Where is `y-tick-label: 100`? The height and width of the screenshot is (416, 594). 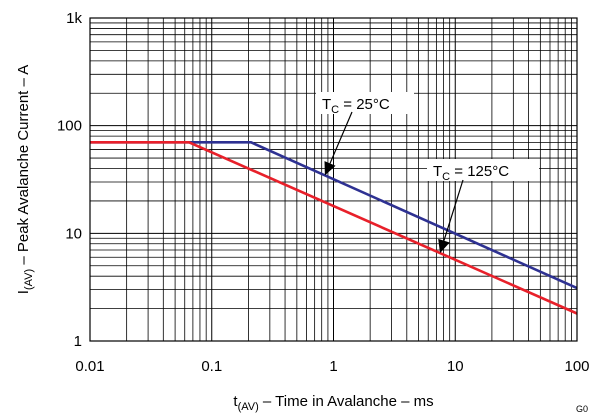
y-tick-label: 100 is located at coordinates (69, 126).